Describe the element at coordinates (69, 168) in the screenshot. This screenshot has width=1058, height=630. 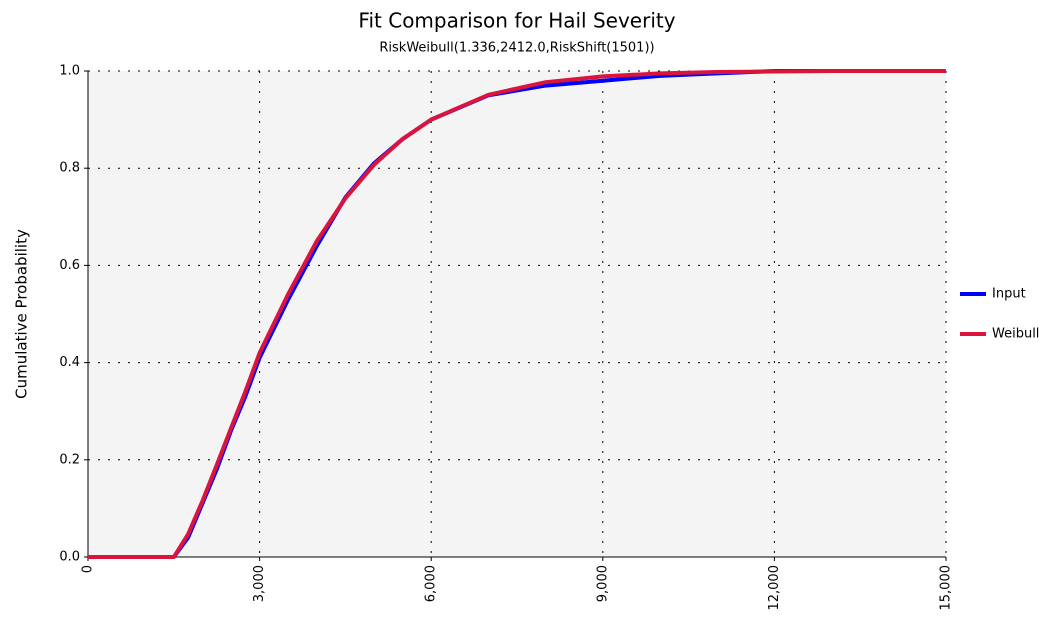
I see `y-tick-label: 0.8` at that location.